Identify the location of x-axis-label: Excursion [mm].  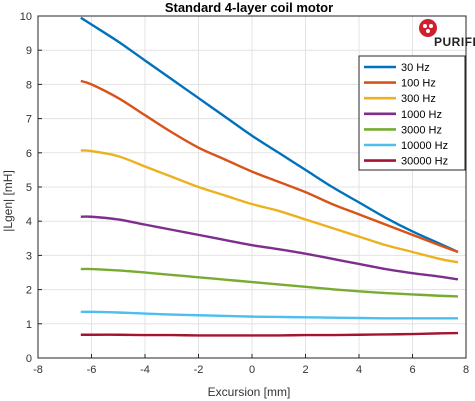
(249, 392).